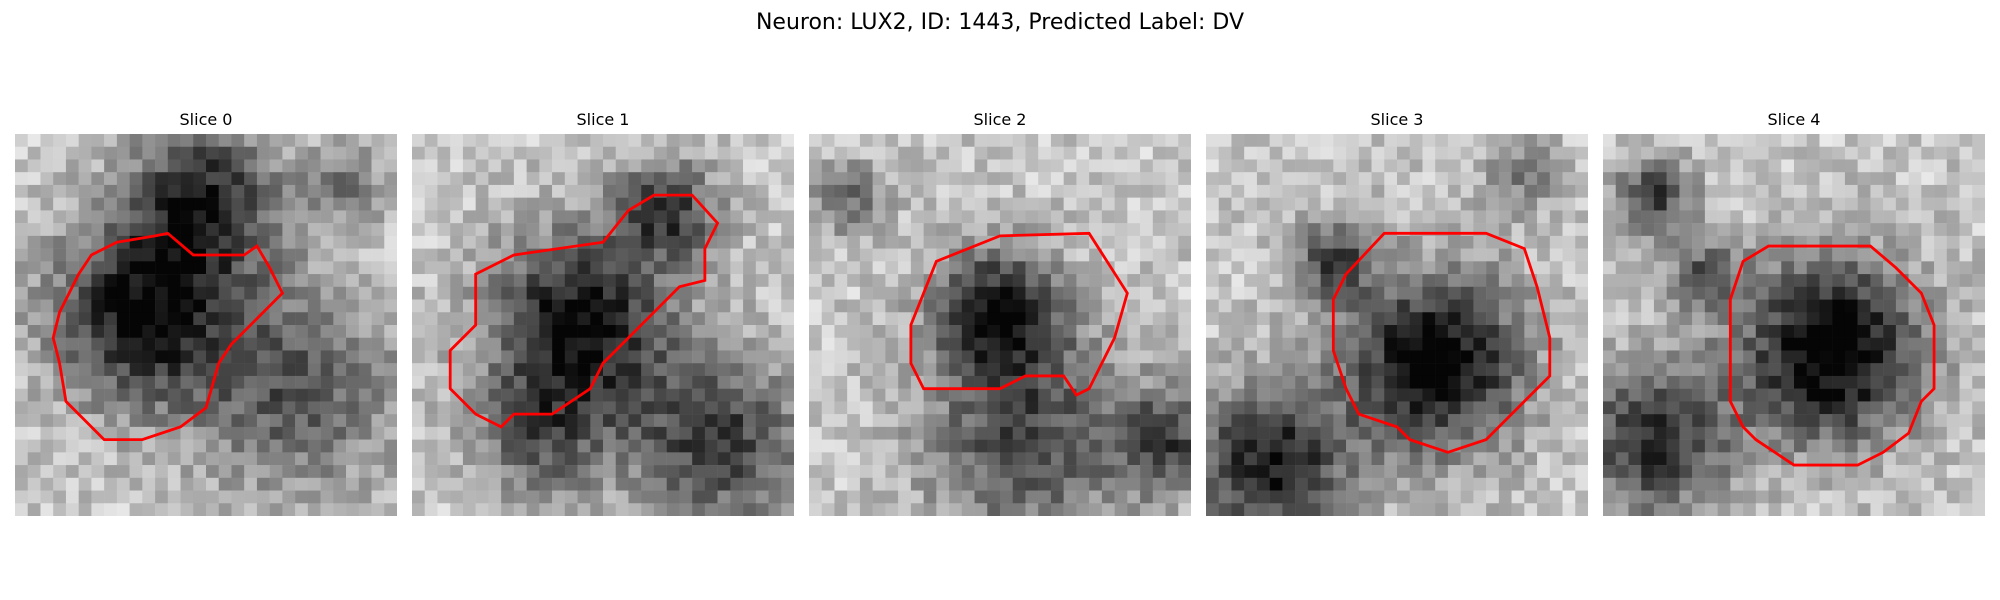  I want to click on slice-title-0: Slice 0, so click(206, 120).